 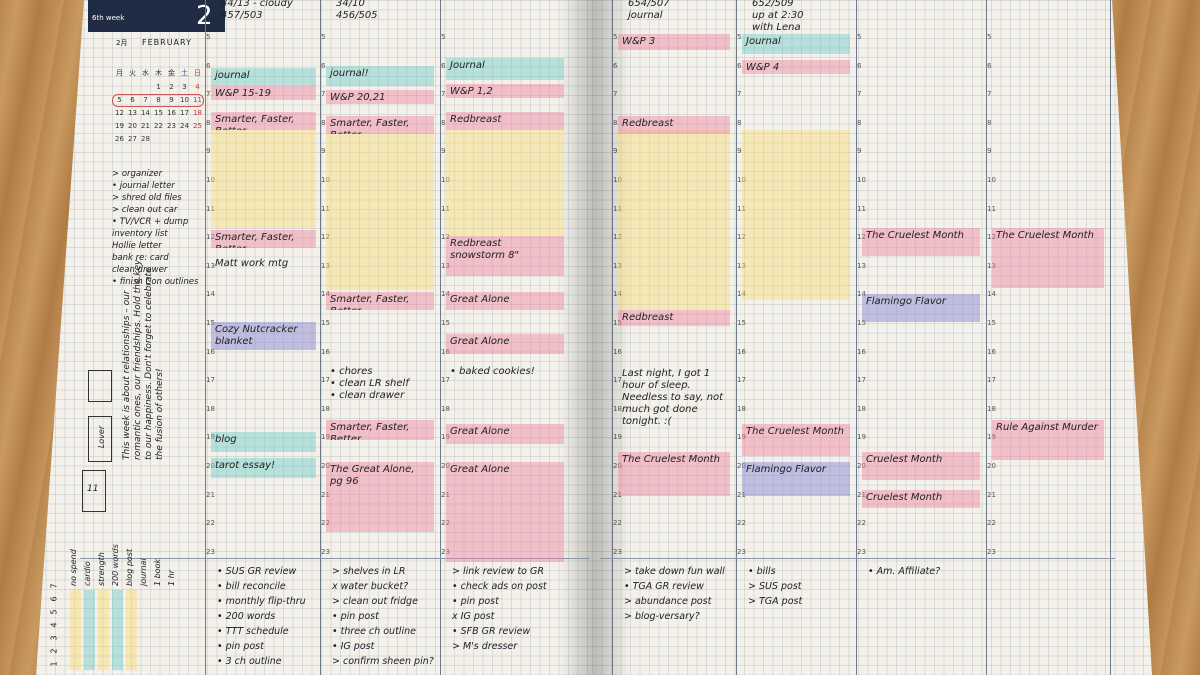 I want to click on hour-label: 19, so click(x=991, y=437).